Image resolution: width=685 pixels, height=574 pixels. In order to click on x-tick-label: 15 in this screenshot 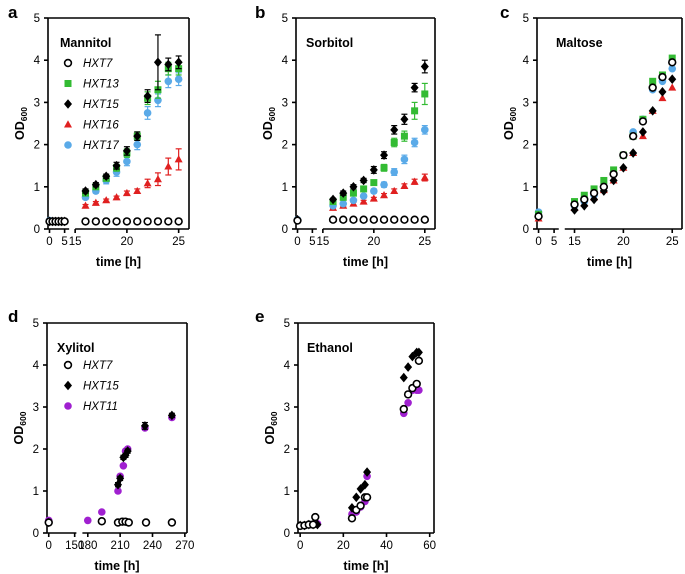, I will do `click(574, 242)`.